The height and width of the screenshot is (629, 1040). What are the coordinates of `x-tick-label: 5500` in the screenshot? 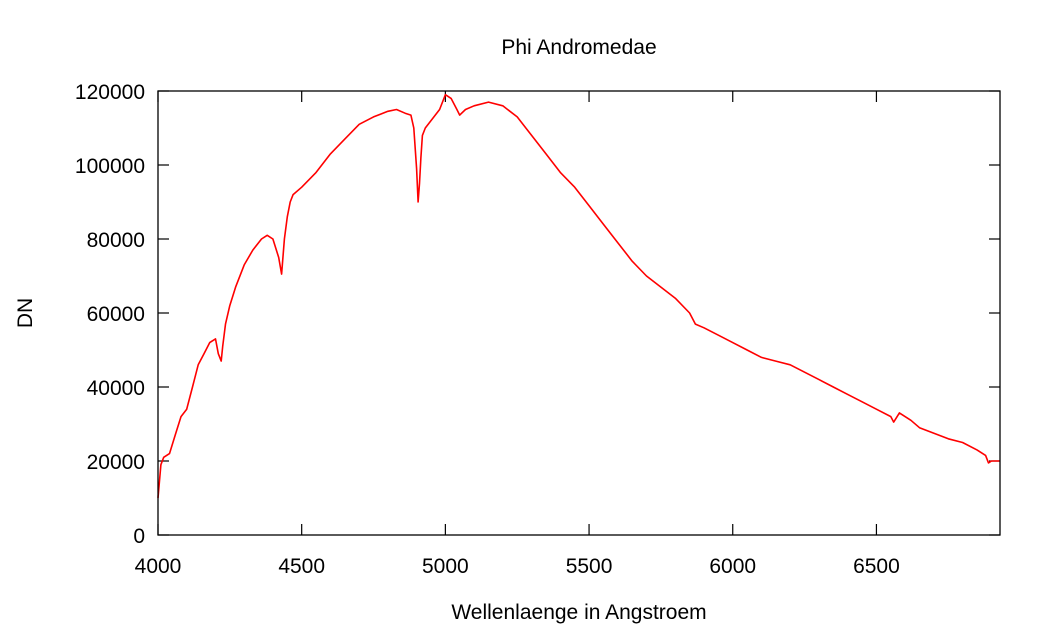 It's located at (589, 566).